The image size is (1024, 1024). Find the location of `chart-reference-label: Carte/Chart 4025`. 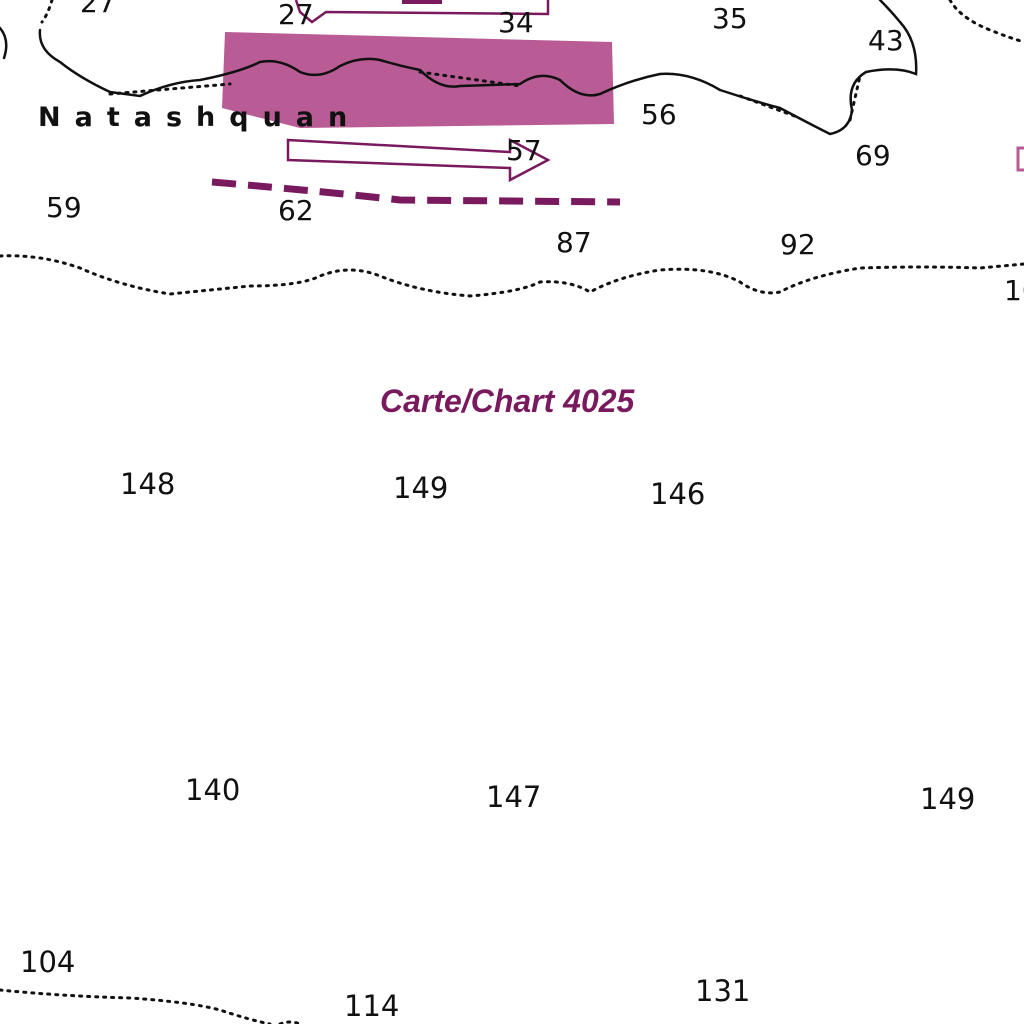

chart-reference-label: Carte/Chart 4025 is located at coordinates (508, 401).